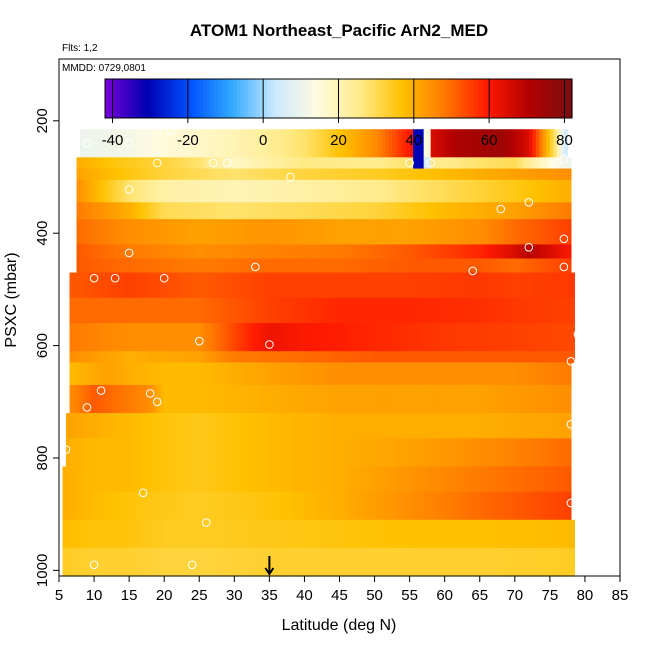 The height and width of the screenshot is (650, 650). What do you see at coordinates (101, 390) in the screenshot?
I see `sample-marker` at bounding box center [101, 390].